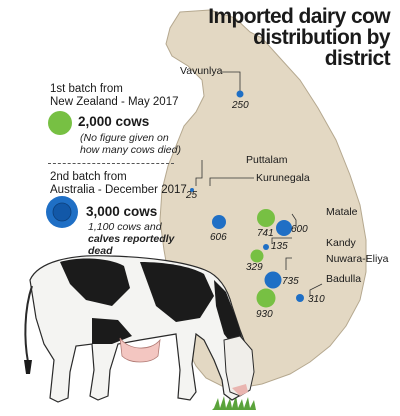 This screenshot has height=416, width=400. Describe the element at coordinates (100, 251) in the screenshot. I see `legend-batch2-note-line3: dead` at that location.